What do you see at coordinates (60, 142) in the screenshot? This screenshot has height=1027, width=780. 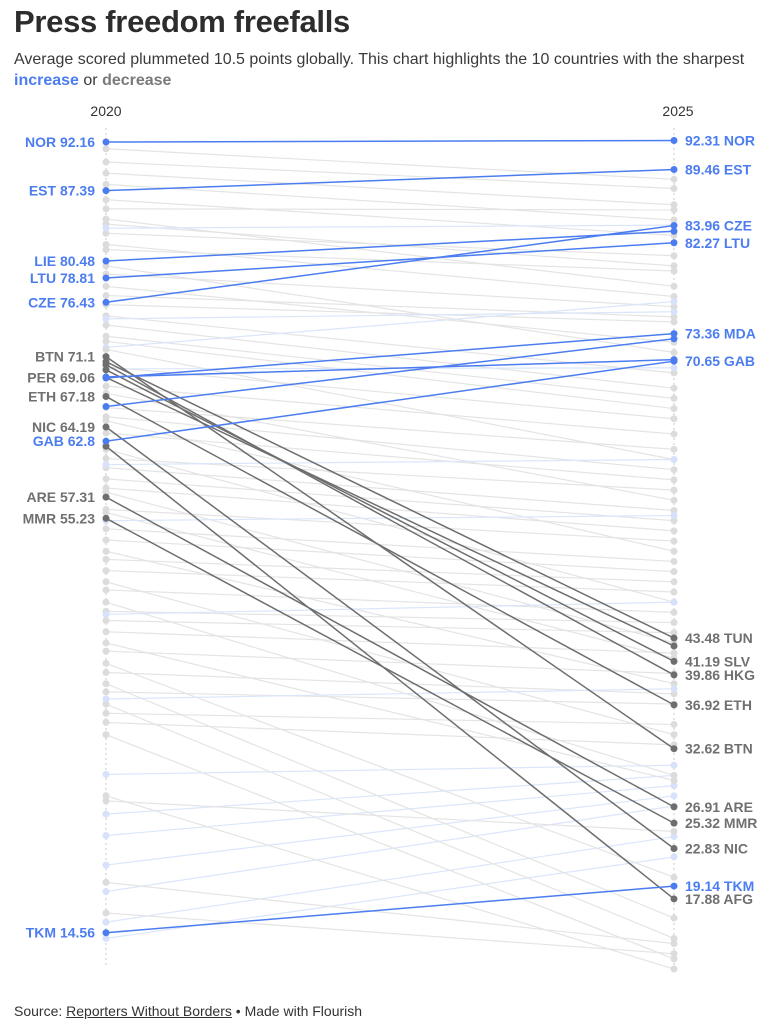 I see `label-2020-nor: NOR 92.16` at bounding box center [60, 142].